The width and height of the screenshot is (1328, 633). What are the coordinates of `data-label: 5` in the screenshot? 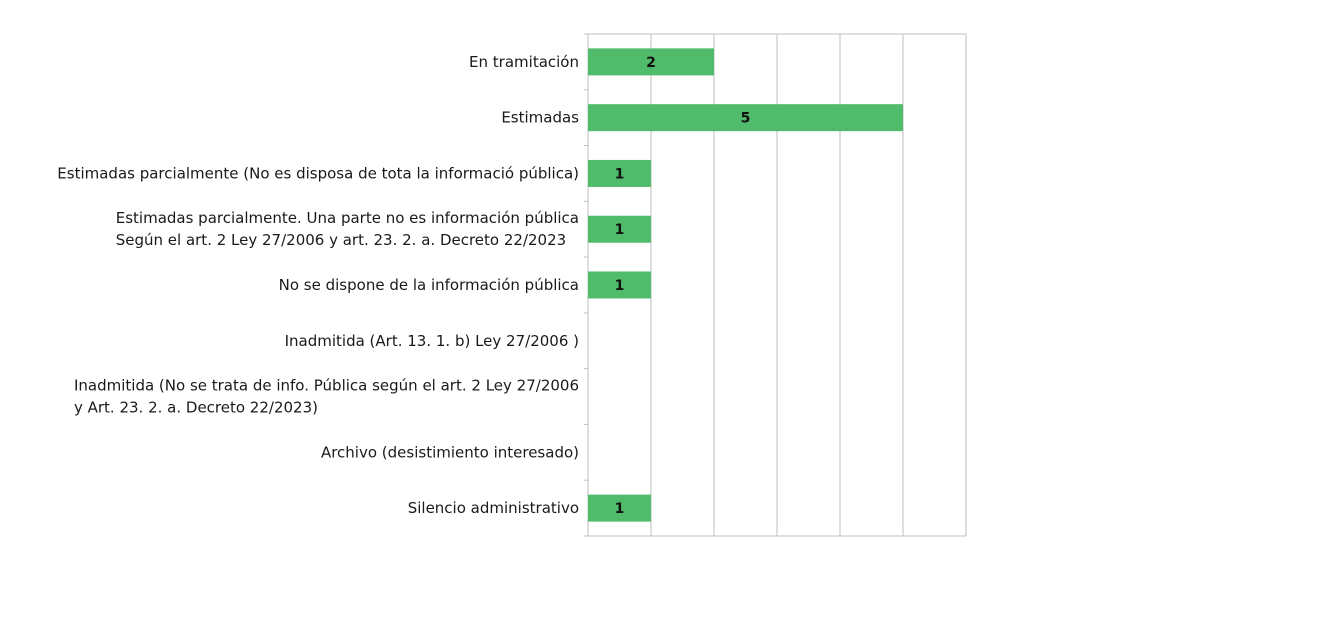 It's located at (746, 119).